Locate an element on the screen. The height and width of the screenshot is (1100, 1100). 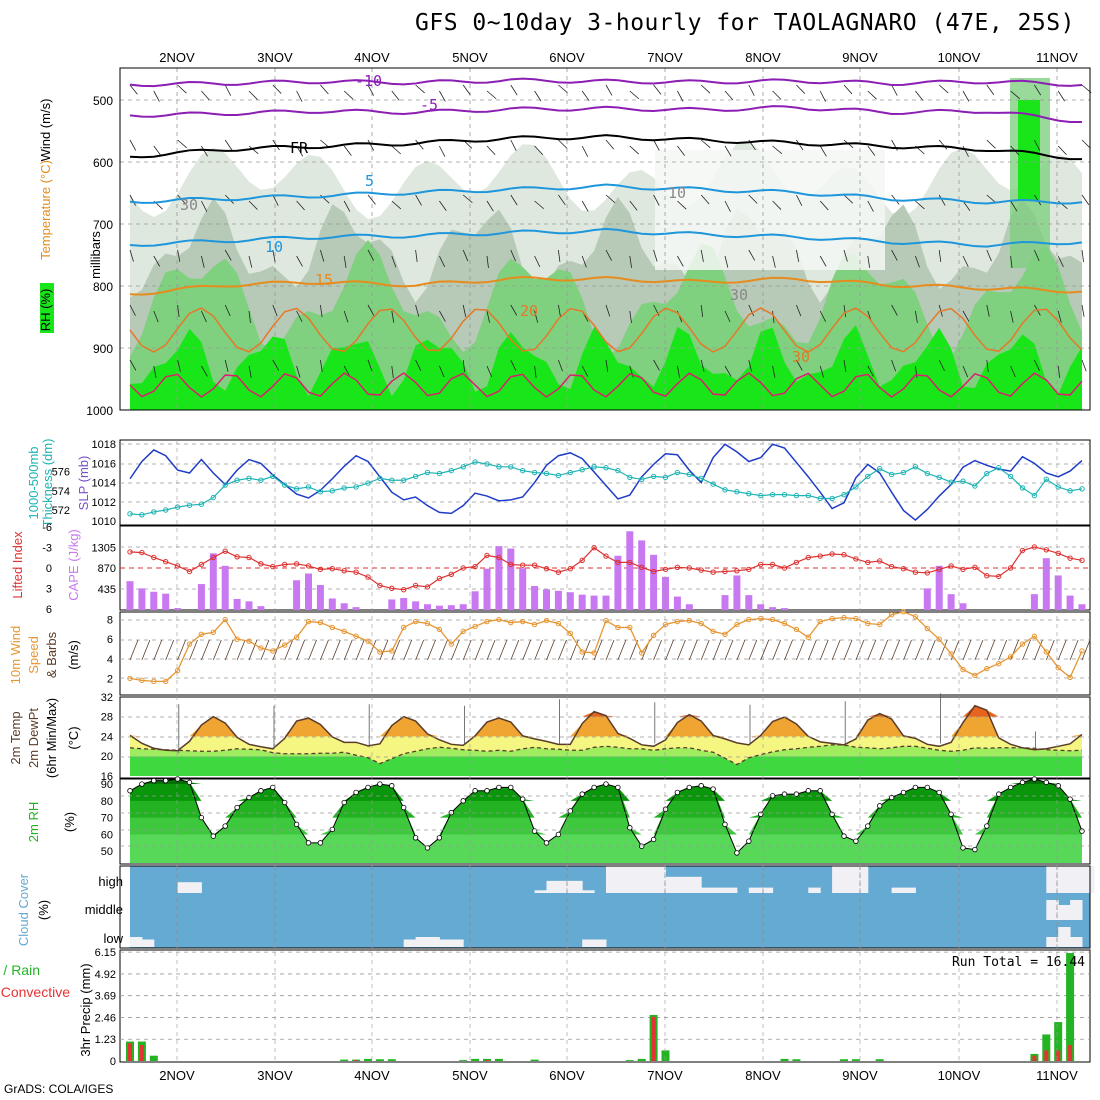
day-label-top: 3NOV is located at coordinates (275, 57).